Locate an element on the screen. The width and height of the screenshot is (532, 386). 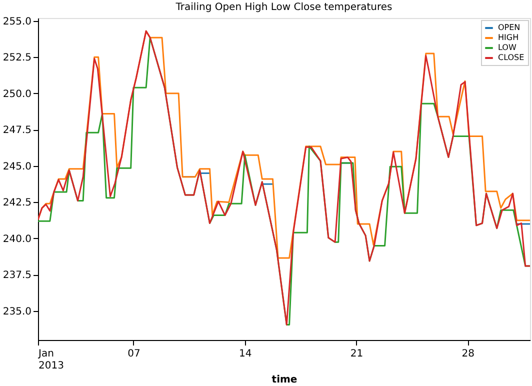
y-tick-label: 240.0 is located at coordinates (17, 239).